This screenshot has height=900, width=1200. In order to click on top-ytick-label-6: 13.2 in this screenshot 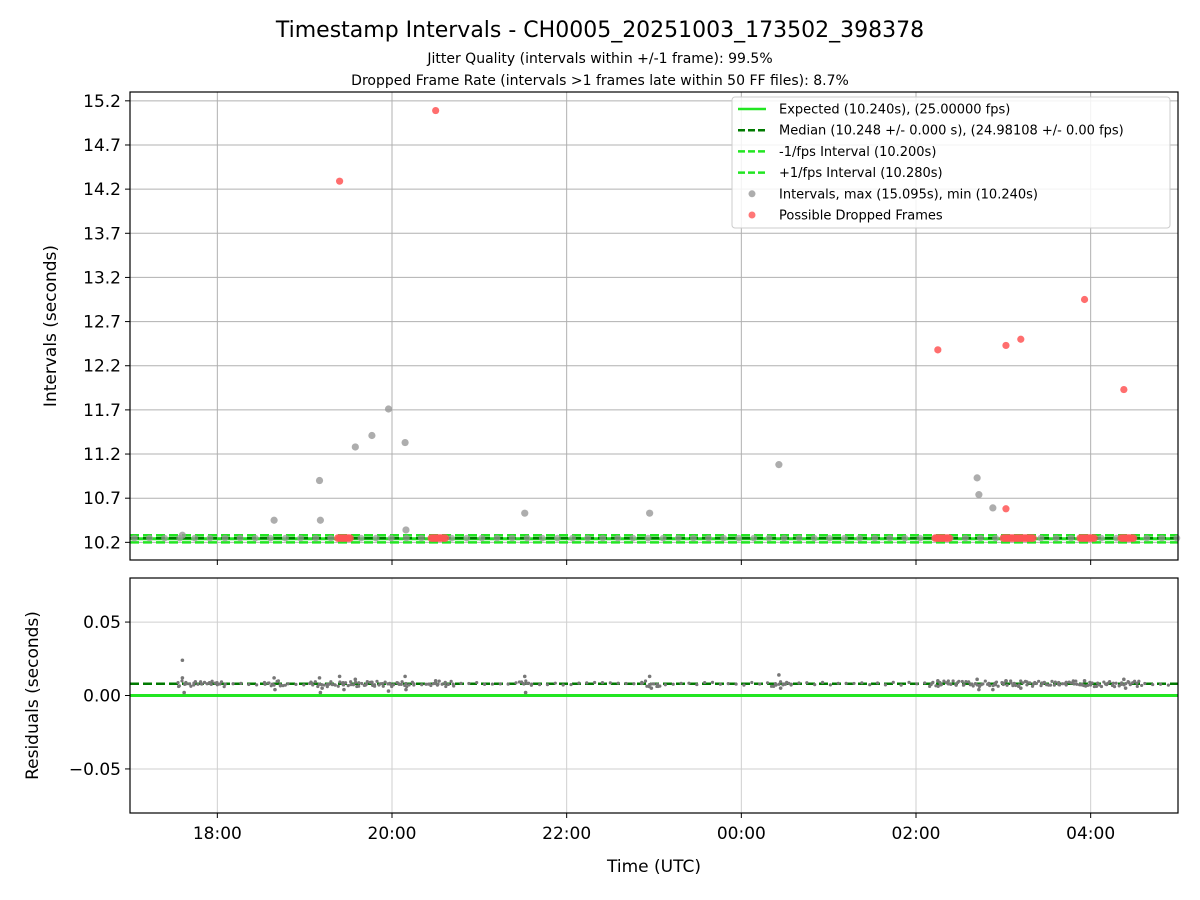, I will do `click(102, 278)`.